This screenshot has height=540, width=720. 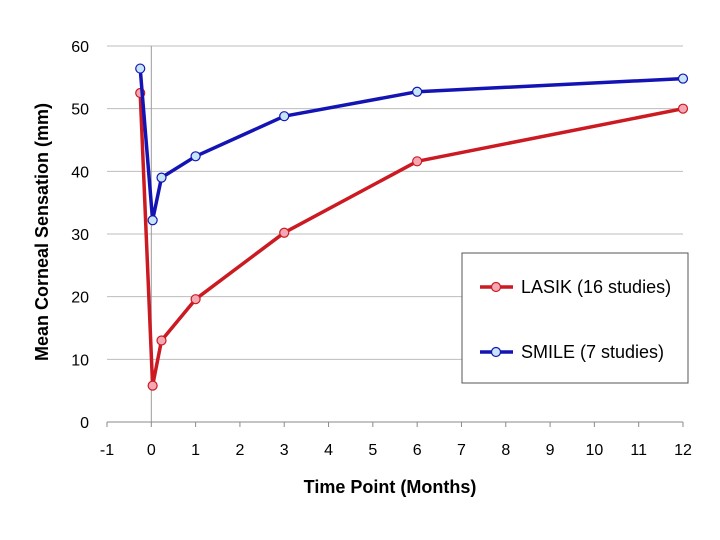 I want to click on x-tick-label: 1, so click(x=195, y=450).